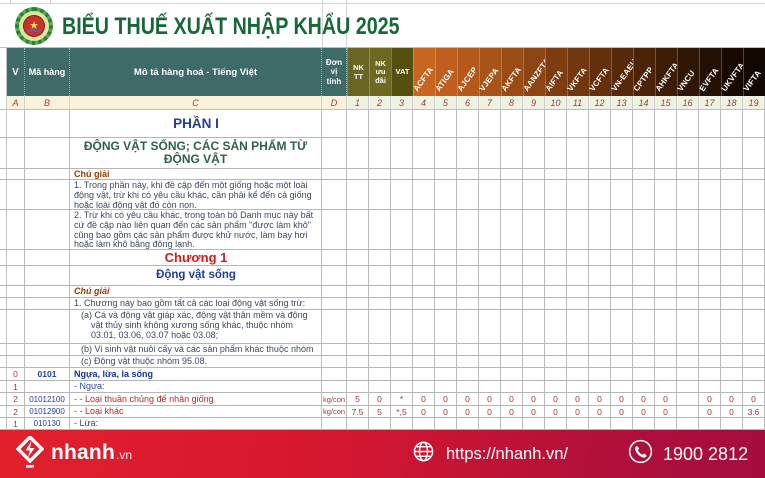  Describe the element at coordinates (231, 26) in the screenshot. I see `page-title: BIỂU THUẾ XUẤT NHẬP KHẨU 2025` at that location.